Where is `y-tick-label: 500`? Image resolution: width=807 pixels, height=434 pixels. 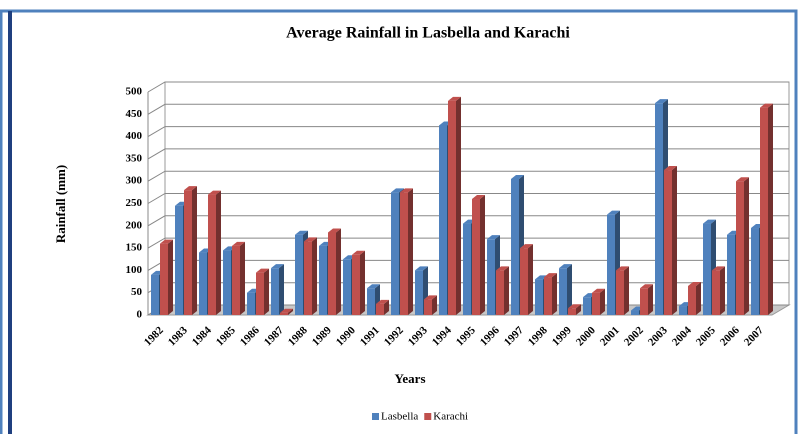 y-tick-label: 500 is located at coordinates (134, 92).